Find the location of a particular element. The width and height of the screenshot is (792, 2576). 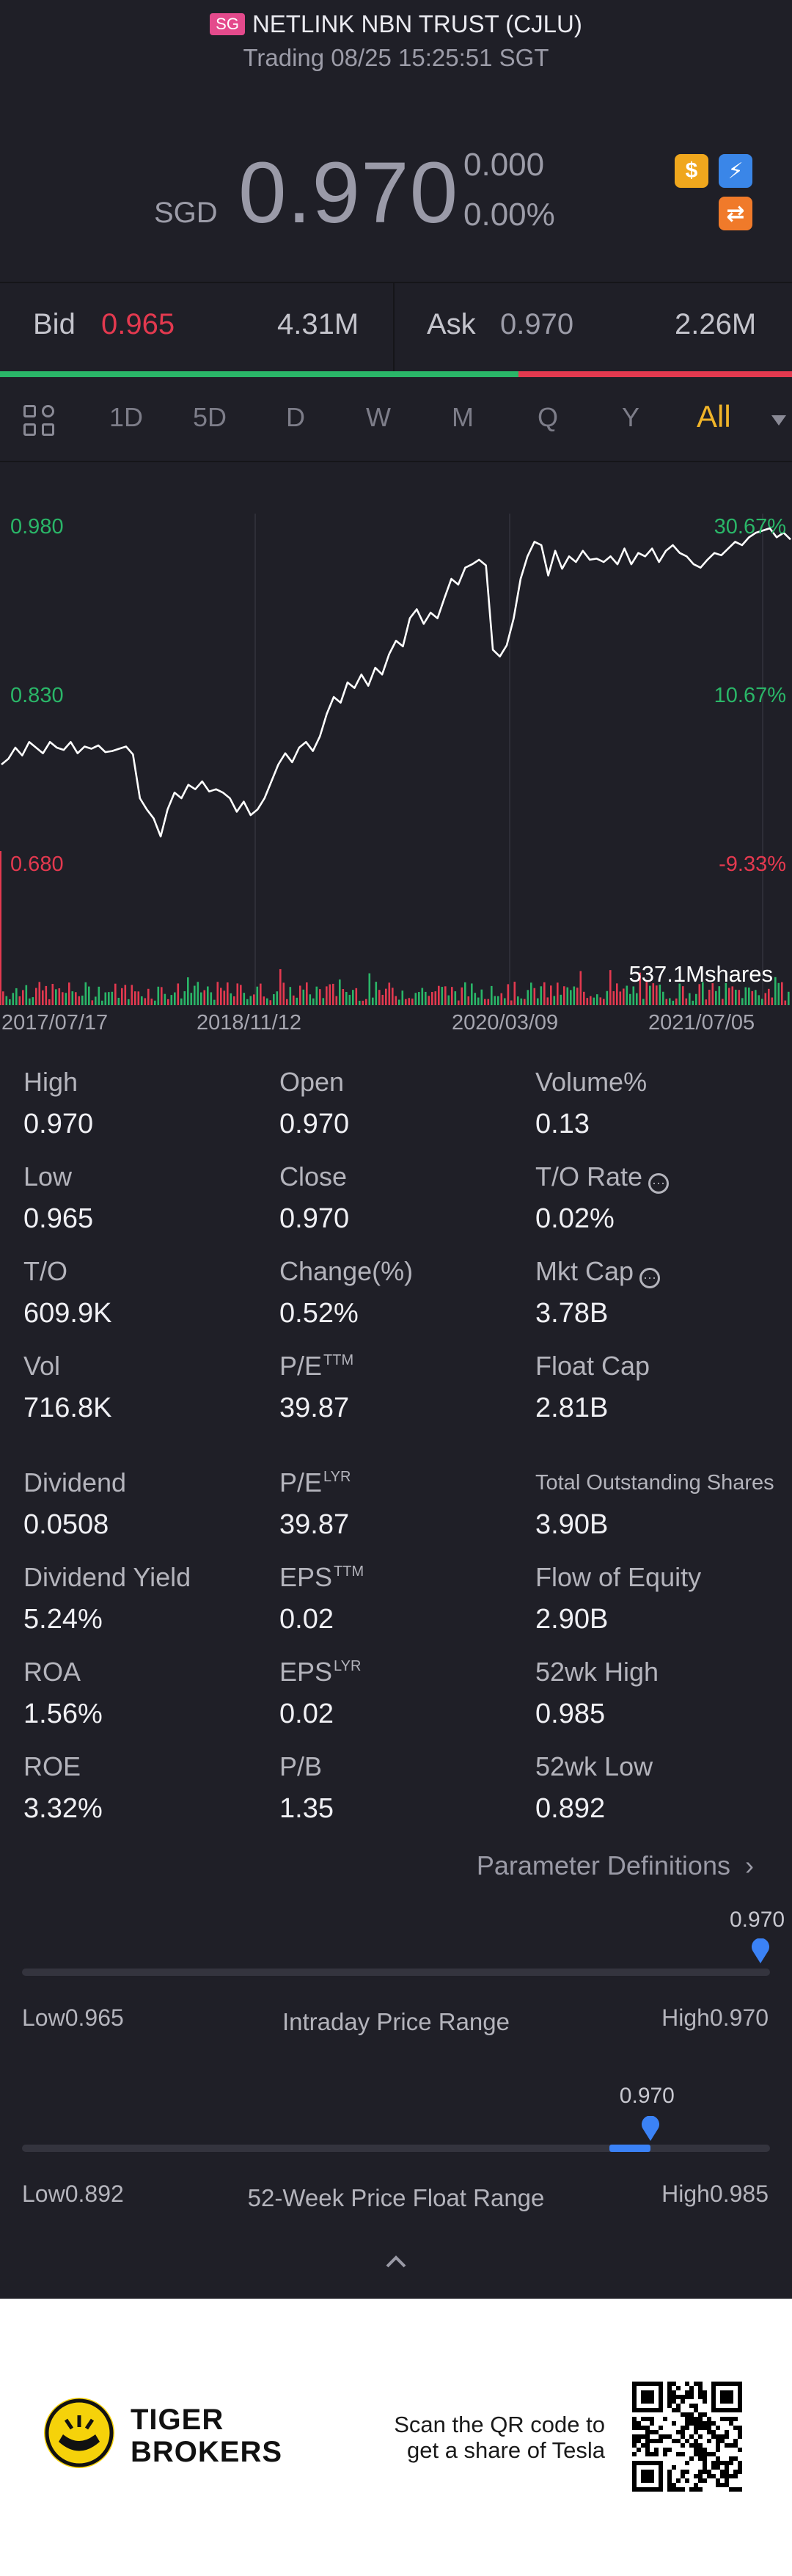

stat-value: 0.13 is located at coordinates (562, 1124).